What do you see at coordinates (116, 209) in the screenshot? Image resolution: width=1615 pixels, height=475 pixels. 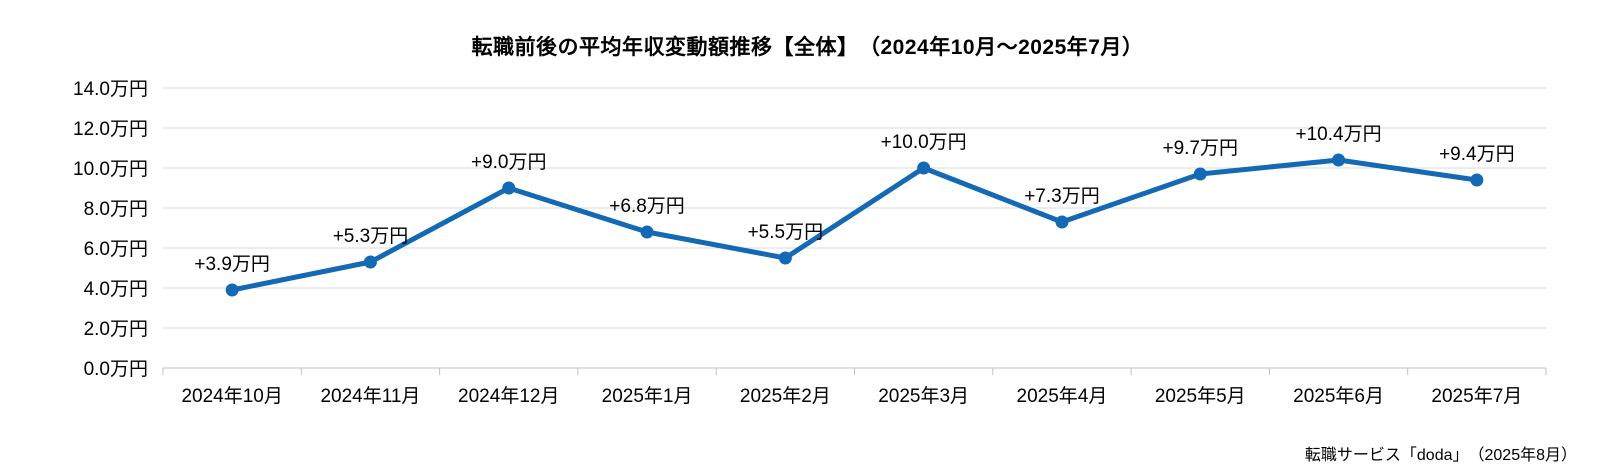 I see `y-tick-label: 8.0万円` at bounding box center [116, 209].